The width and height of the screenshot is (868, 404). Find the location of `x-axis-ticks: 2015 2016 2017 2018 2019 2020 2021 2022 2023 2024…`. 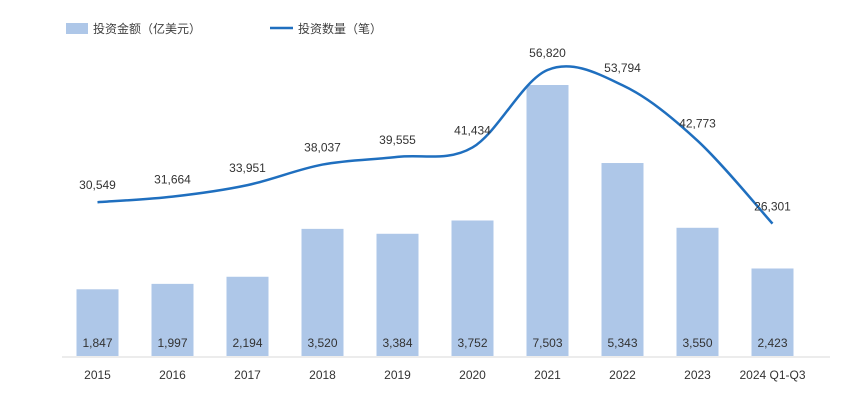

x-axis-ticks: 2015 2016 2017 2018 2019 2020 2021 2022 2023 2024… is located at coordinates (445, 375).